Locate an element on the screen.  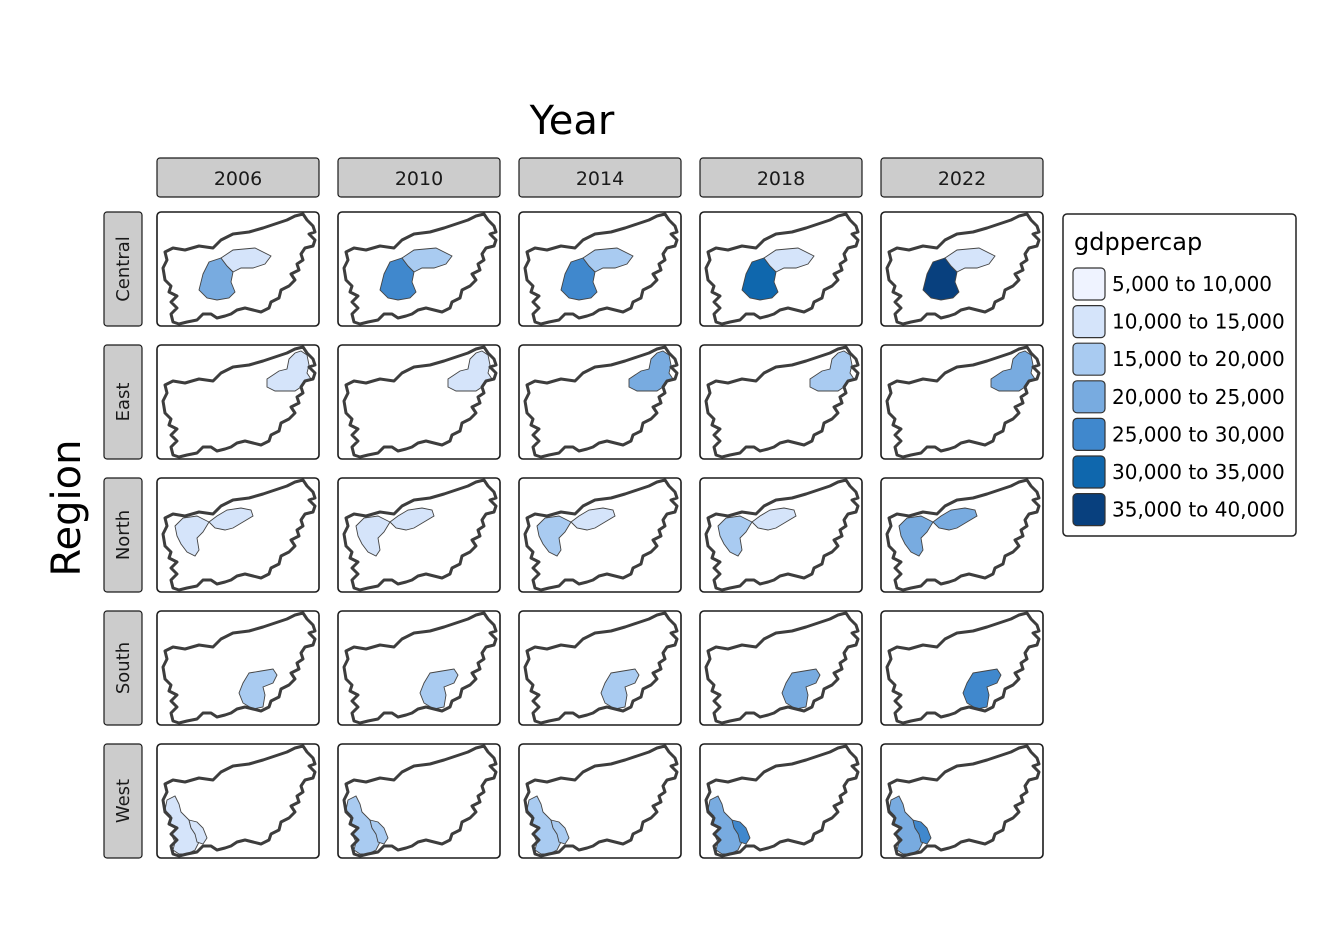
map-panel-central-2014 is located at coordinates (600, 269).